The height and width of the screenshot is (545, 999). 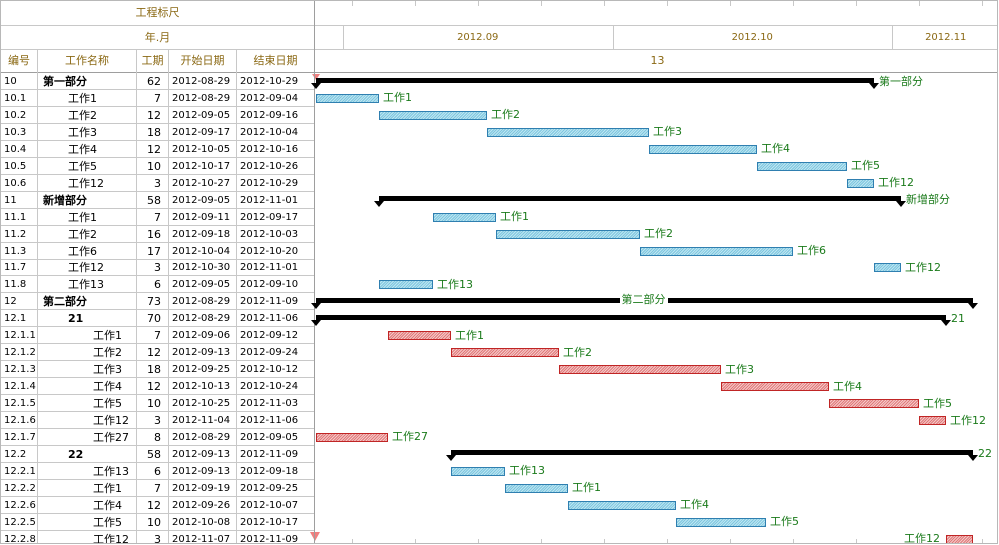 I want to click on task-duration: 8, so click(x=157, y=437).